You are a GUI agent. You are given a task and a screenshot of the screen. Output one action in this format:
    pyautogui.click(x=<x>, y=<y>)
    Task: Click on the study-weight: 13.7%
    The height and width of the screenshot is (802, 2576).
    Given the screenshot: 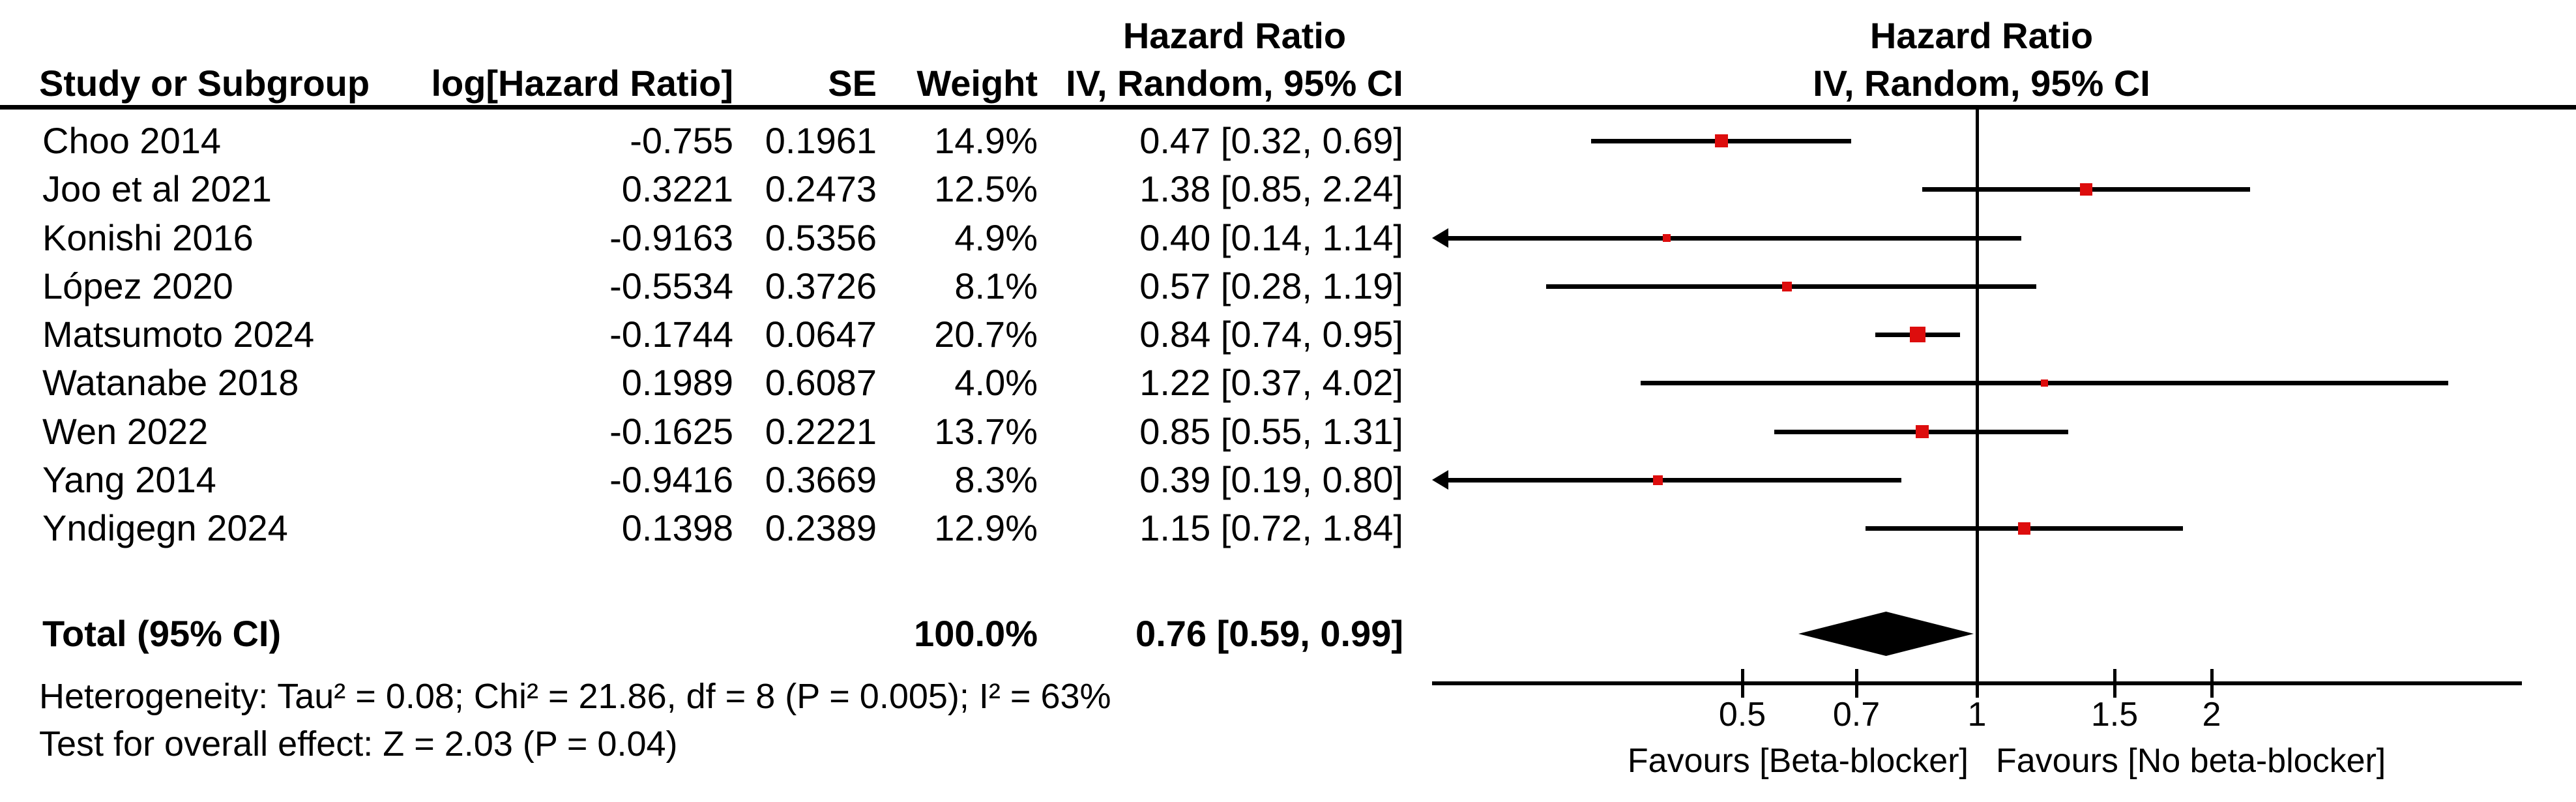 What is the action you would take?
    pyautogui.click(x=986, y=431)
    